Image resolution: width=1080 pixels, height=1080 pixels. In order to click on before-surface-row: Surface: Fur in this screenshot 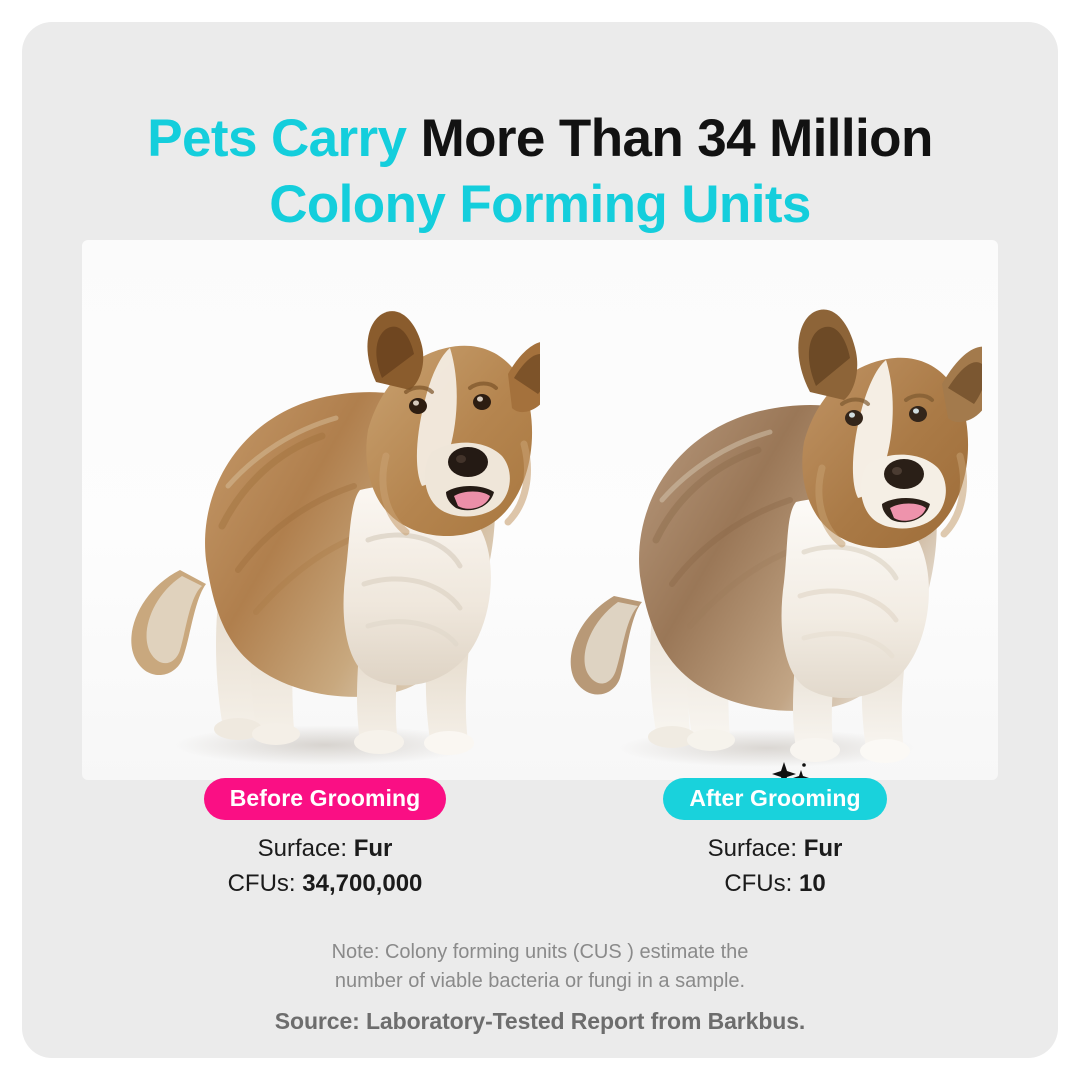, I will do `click(325, 849)`.